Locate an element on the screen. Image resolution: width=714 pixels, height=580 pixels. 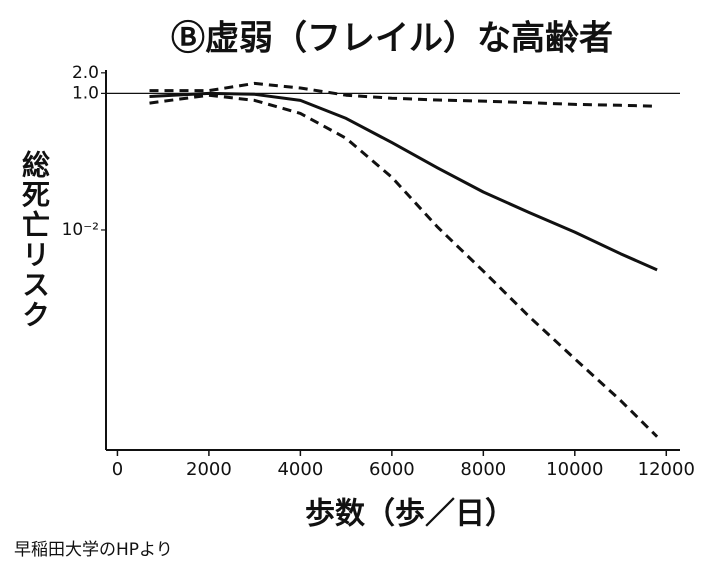
x-tick-label: 8000 is located at coordinates (483, 469).